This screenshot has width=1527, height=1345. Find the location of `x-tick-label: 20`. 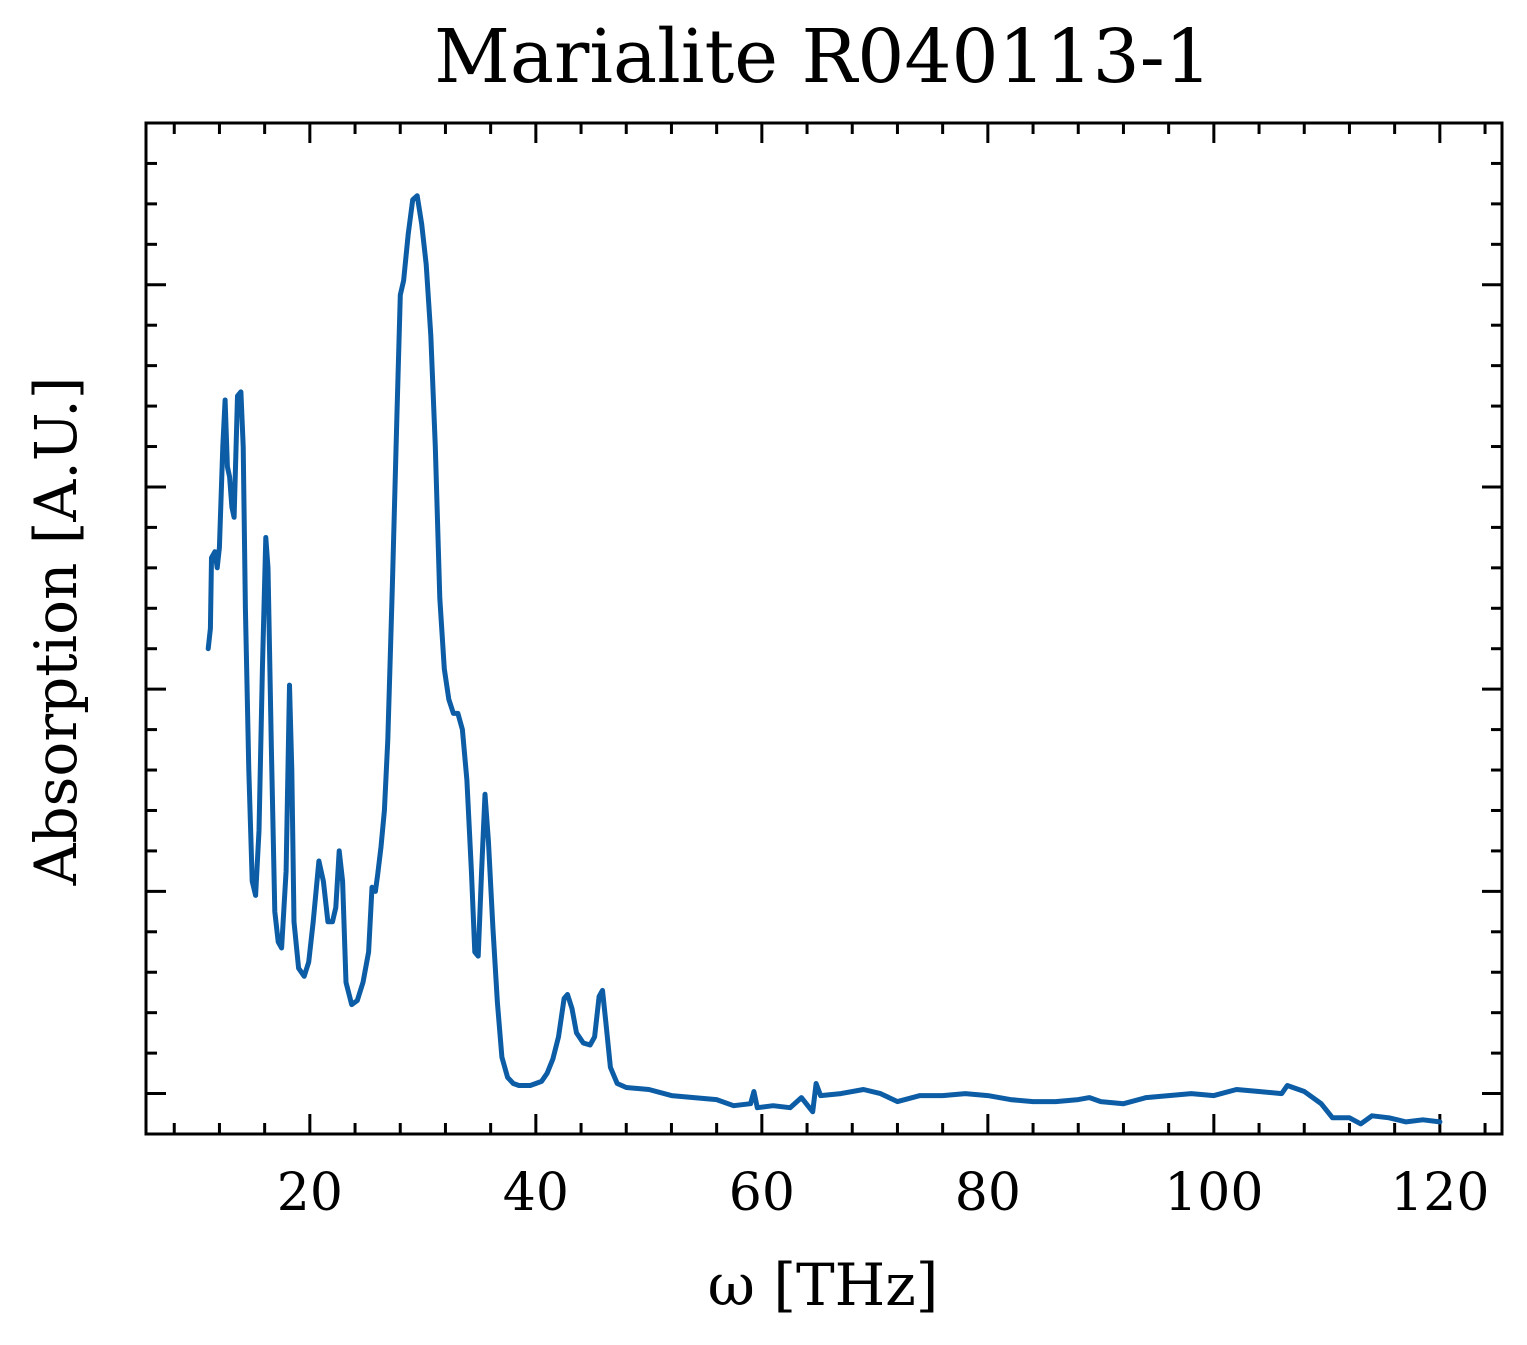

x-tick-label: 20 is located at coordinates (310, 1193).